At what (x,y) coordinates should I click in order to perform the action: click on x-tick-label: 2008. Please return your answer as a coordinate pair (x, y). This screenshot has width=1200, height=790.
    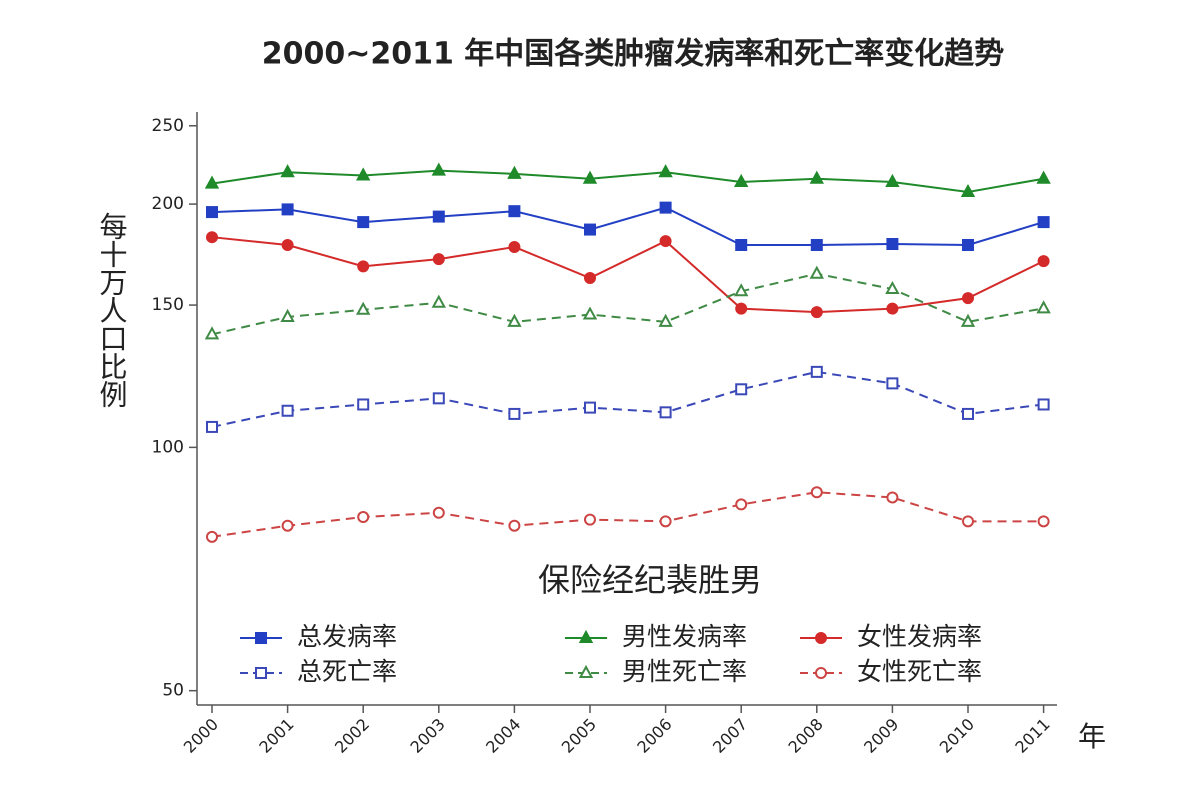
    Looking at the image, I should click on (806, 736).